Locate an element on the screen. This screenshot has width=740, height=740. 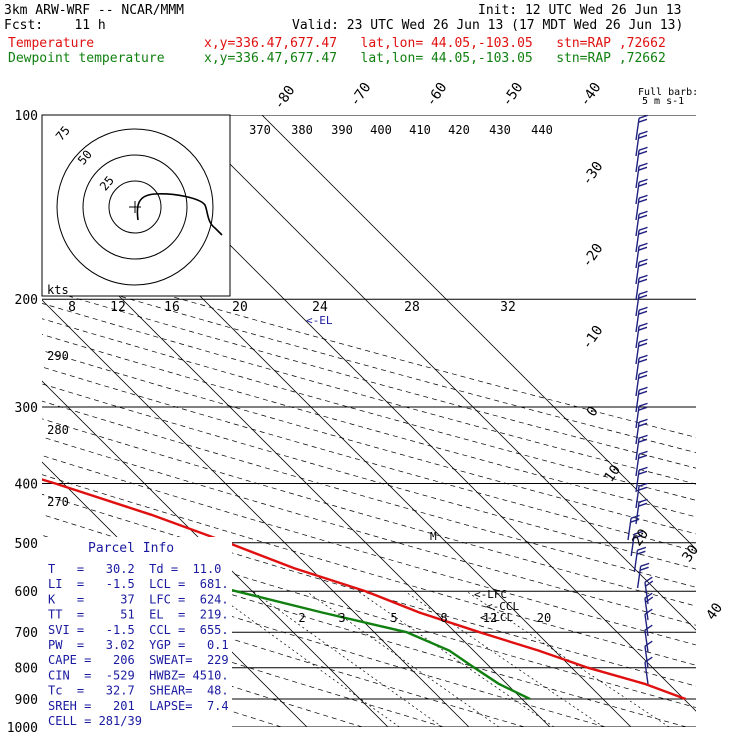
forecast-hour: Fcst: 11 h is located at coordinates (55, 25).